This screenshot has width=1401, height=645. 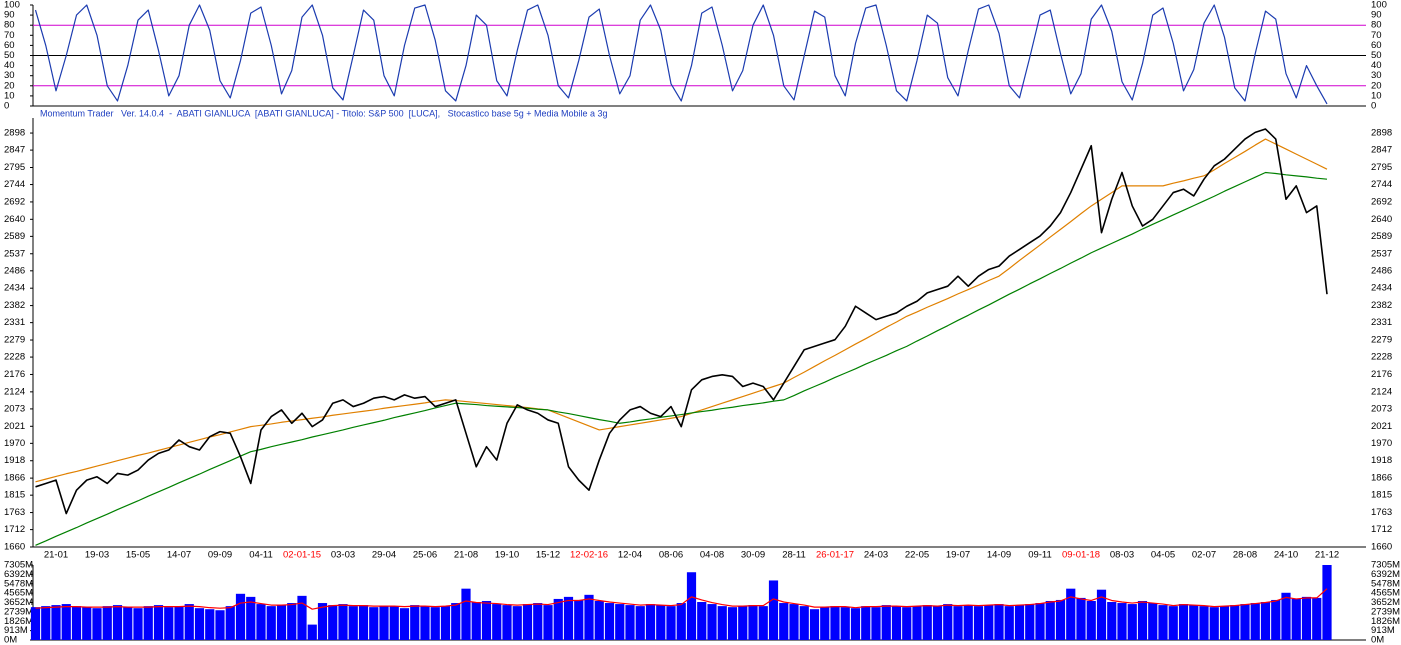 What do you see at coordinates (9, 25) in the screenshot?
I see `y-tick-label: 80` at bounding box center [9, 25].